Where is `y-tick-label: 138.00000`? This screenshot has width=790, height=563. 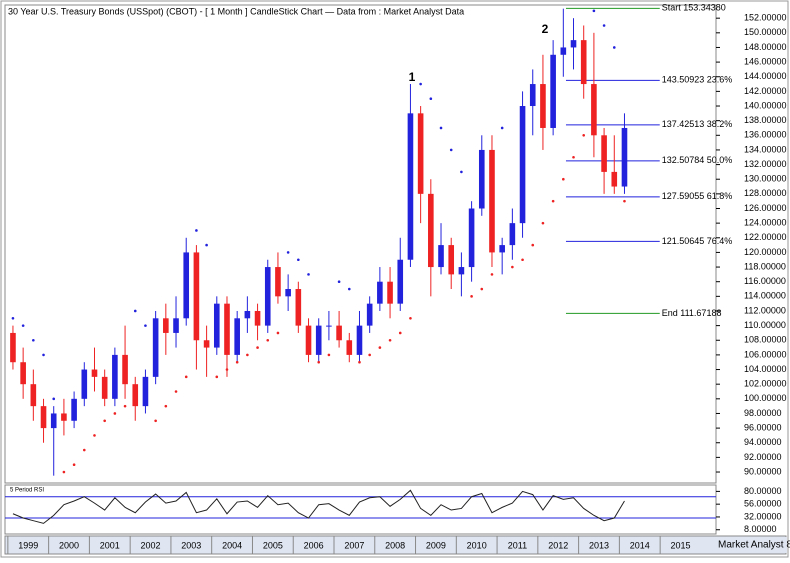 y-tick-label: 138.00000 is located at coordinates (765, 120).